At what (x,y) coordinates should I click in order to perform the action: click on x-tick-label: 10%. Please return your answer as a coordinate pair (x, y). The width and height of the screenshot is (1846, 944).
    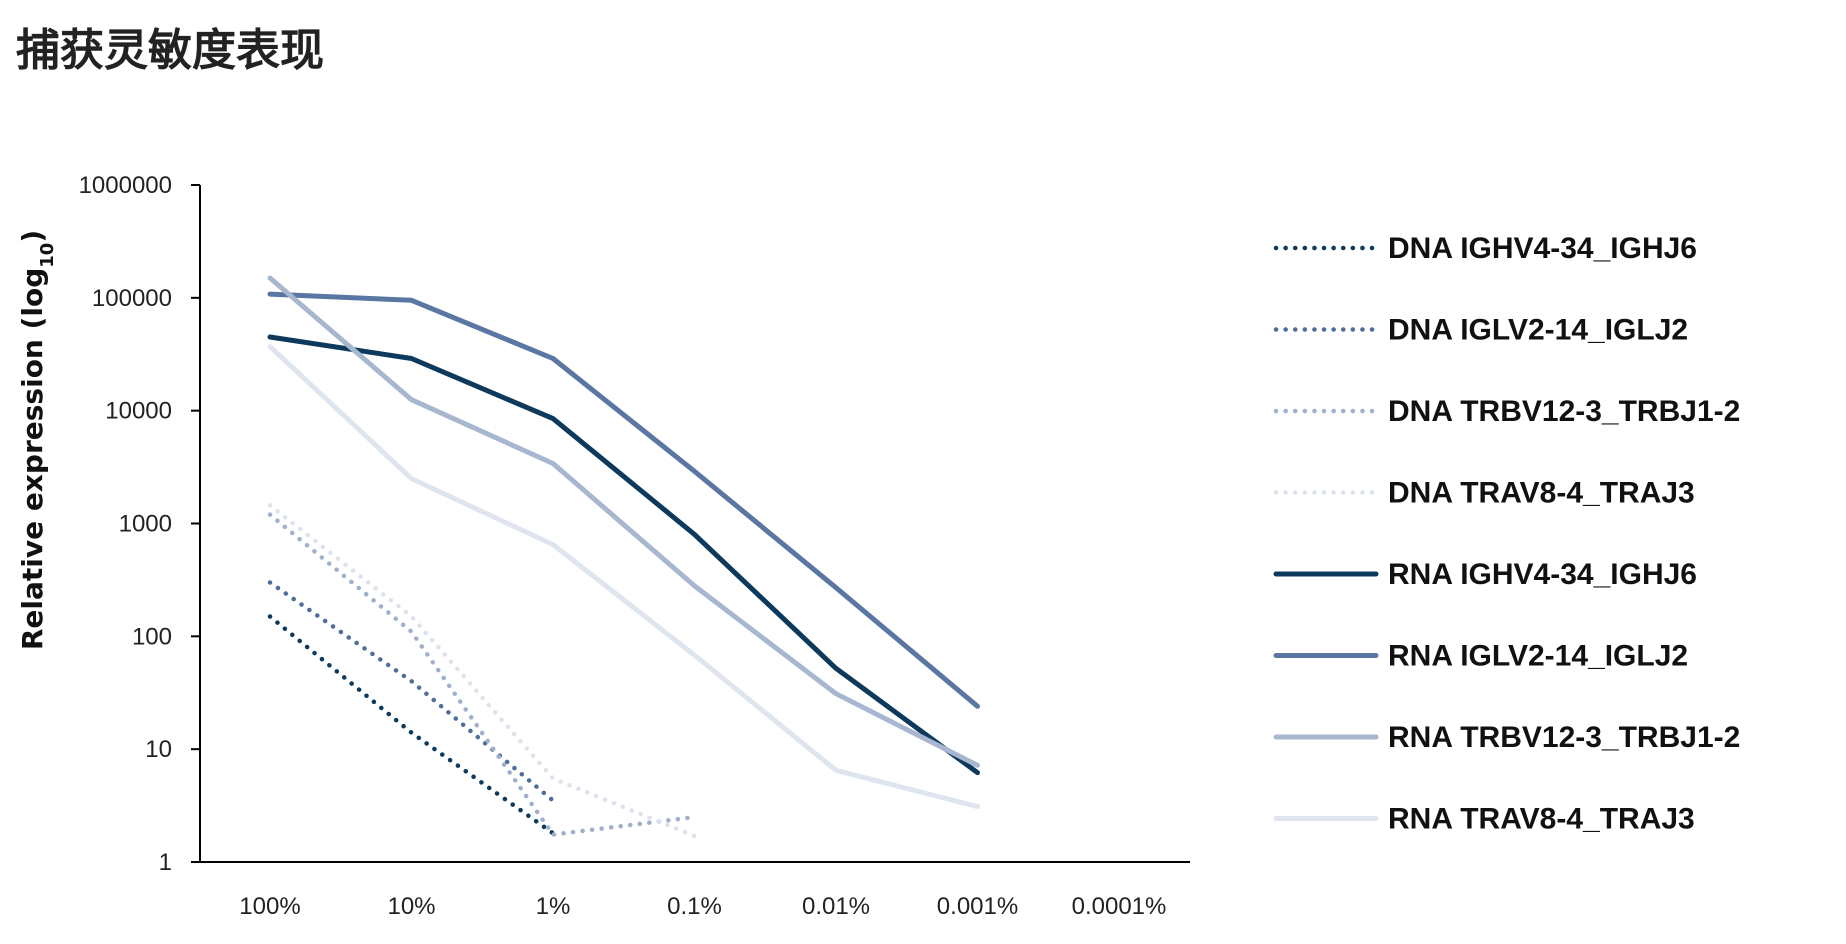
    Looking at the image, I should click on (411, 906).